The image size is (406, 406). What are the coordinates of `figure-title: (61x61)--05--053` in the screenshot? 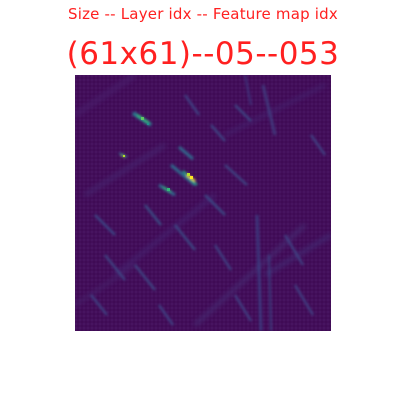 It's located at (203, 54).